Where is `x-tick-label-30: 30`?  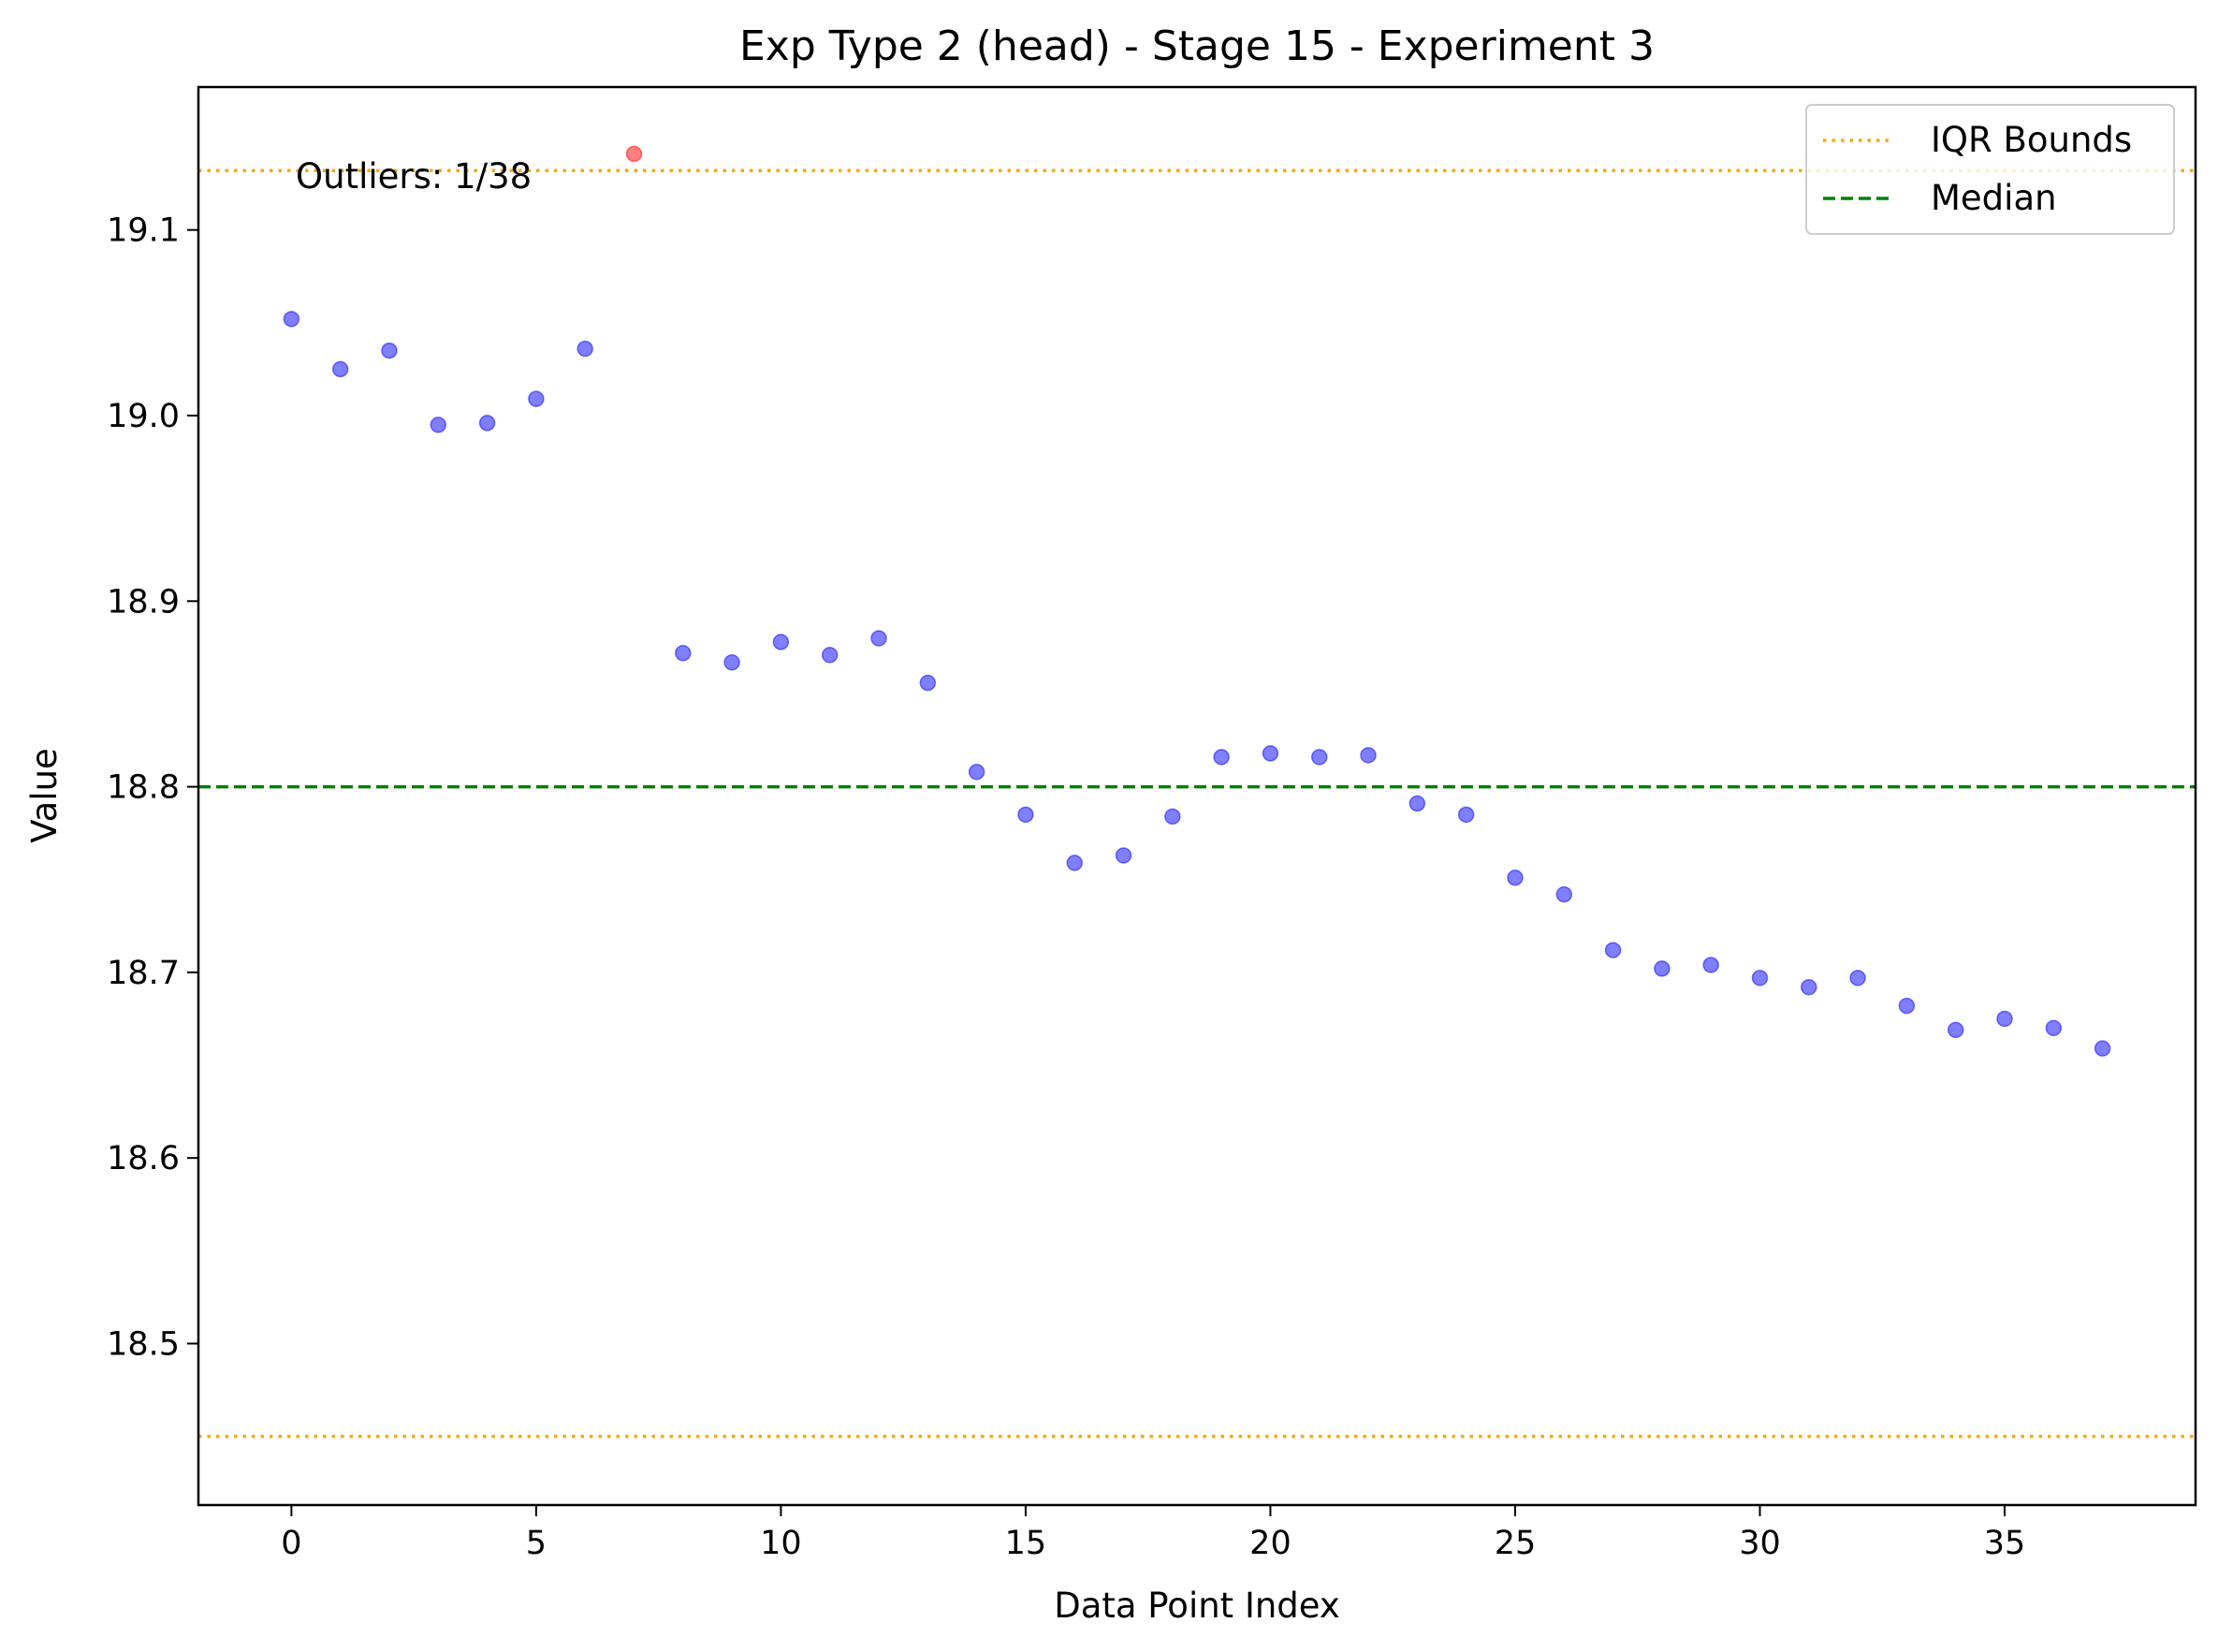 x-tick-label-30: 30 is located at coordinates (1760, 1544).